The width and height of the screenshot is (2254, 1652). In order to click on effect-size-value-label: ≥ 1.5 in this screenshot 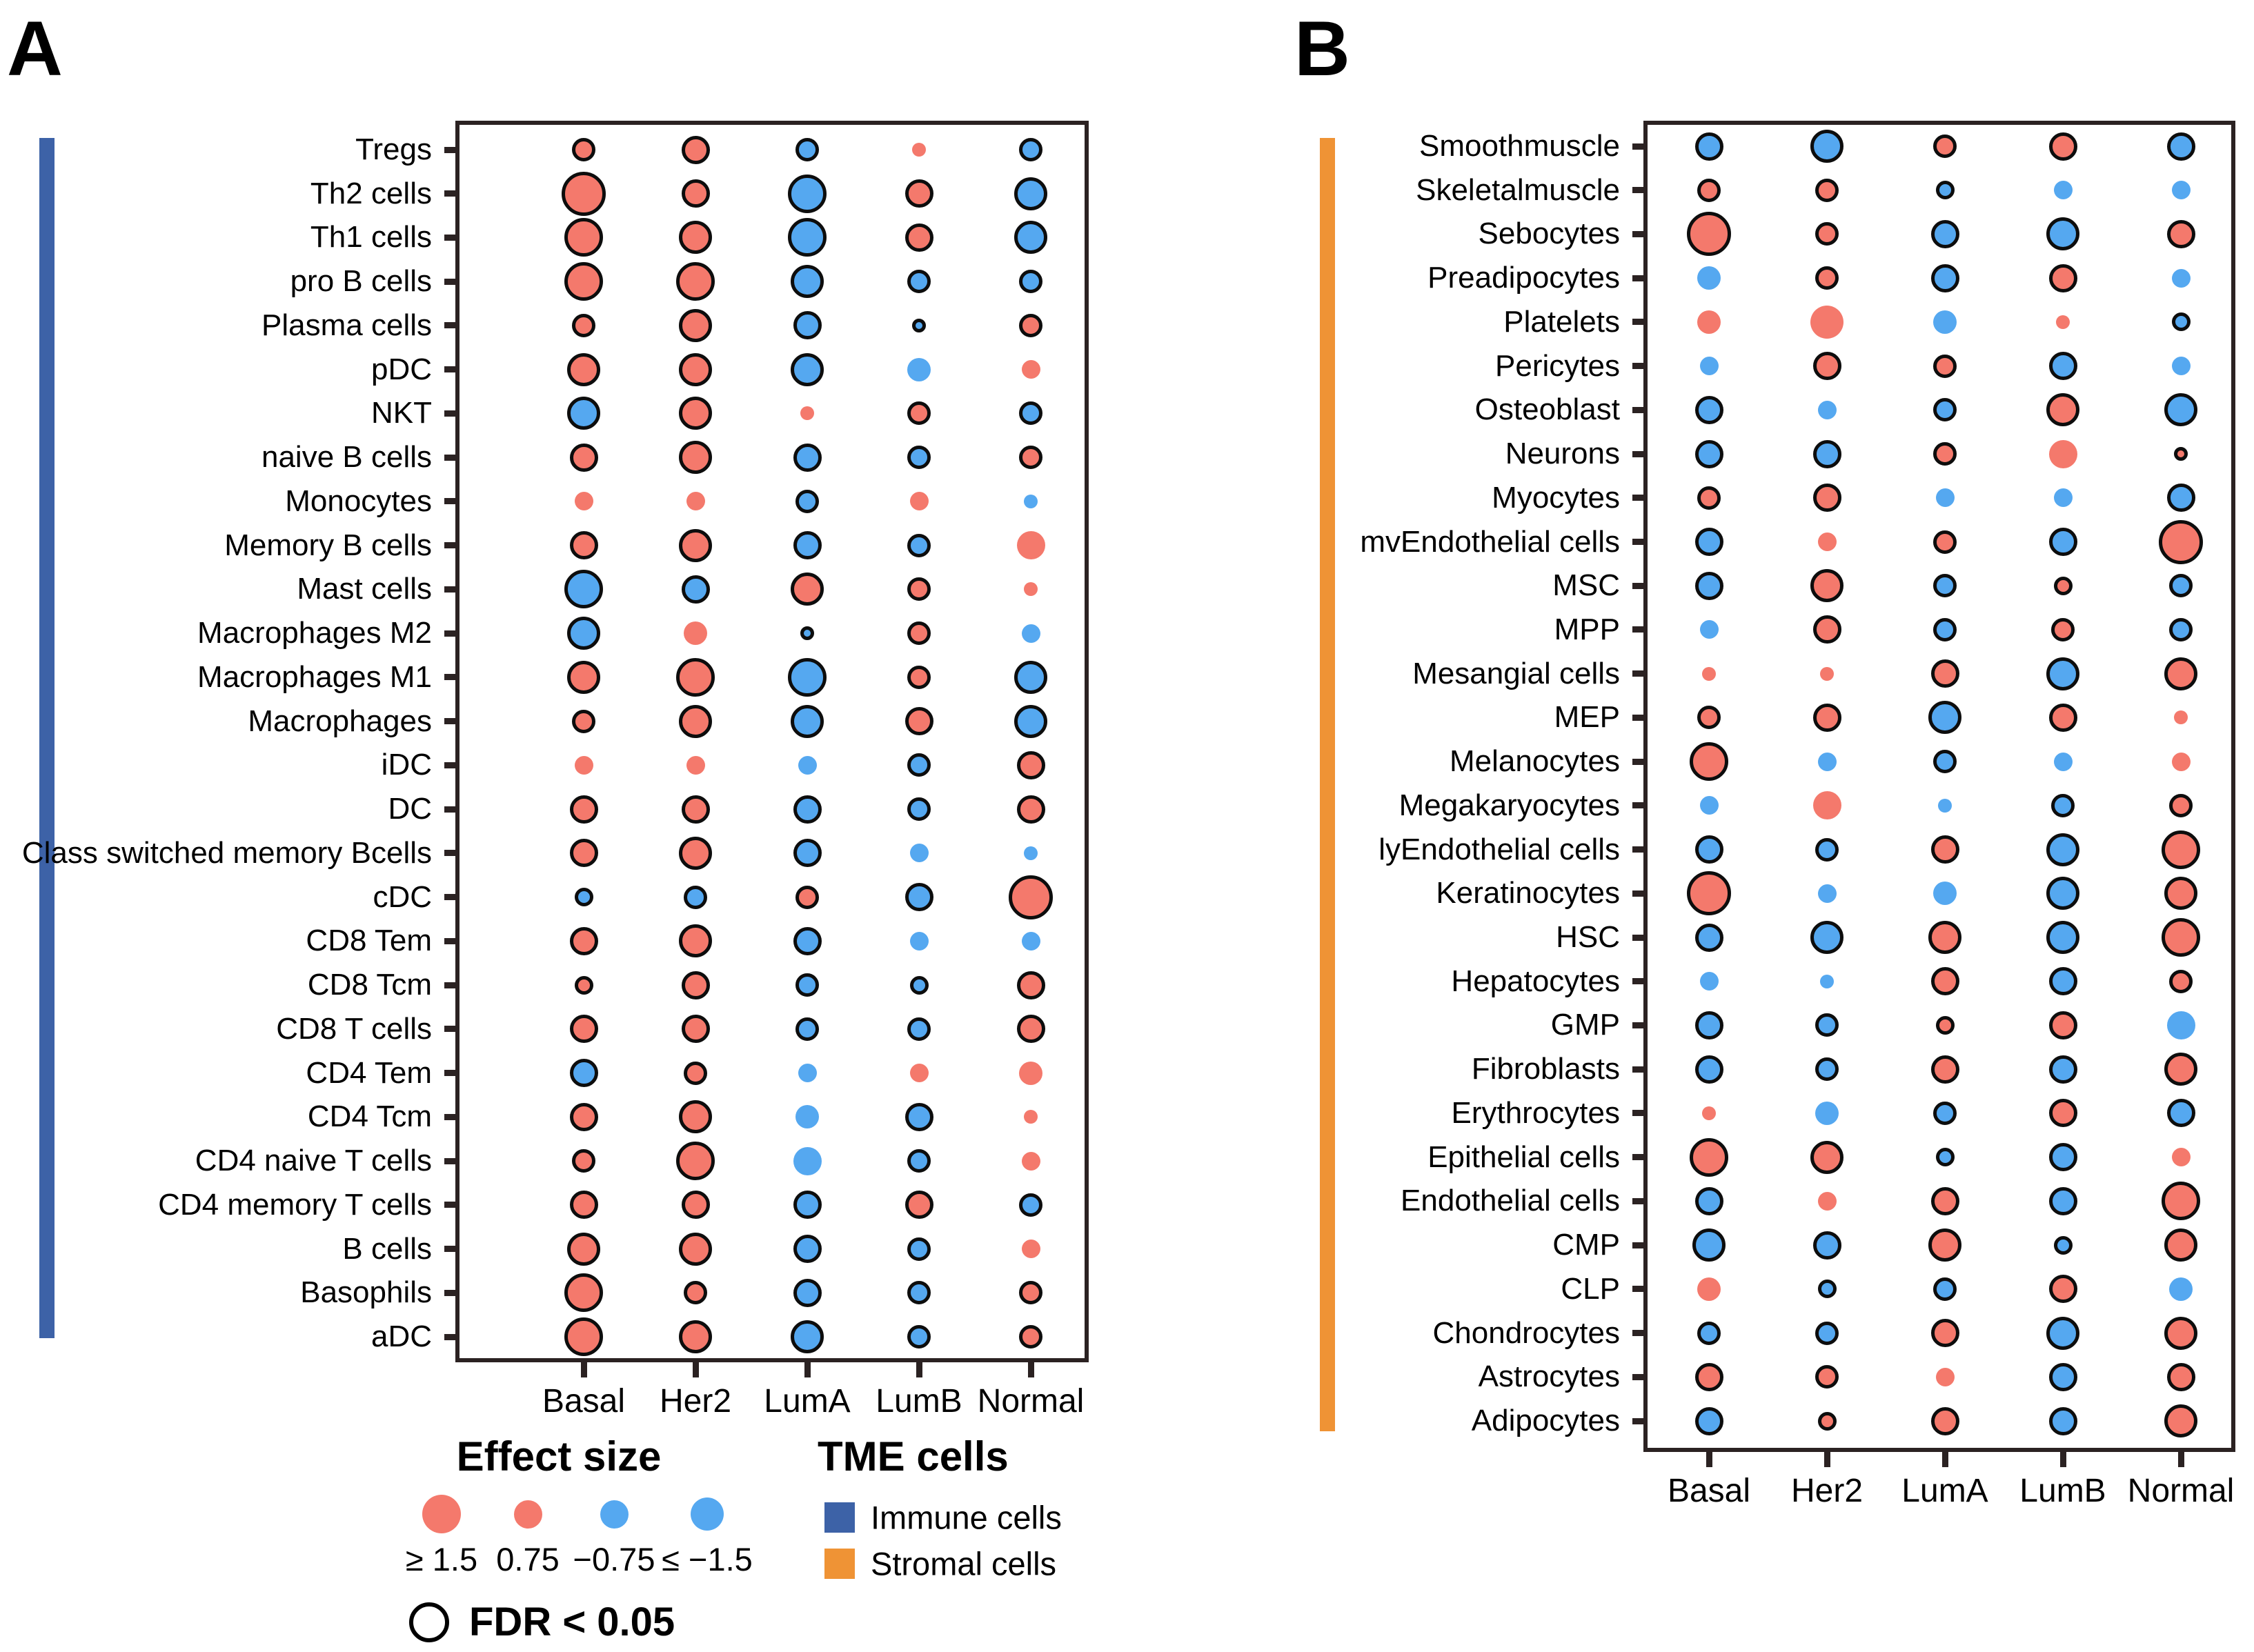, I will do `click(441, 1559)`.